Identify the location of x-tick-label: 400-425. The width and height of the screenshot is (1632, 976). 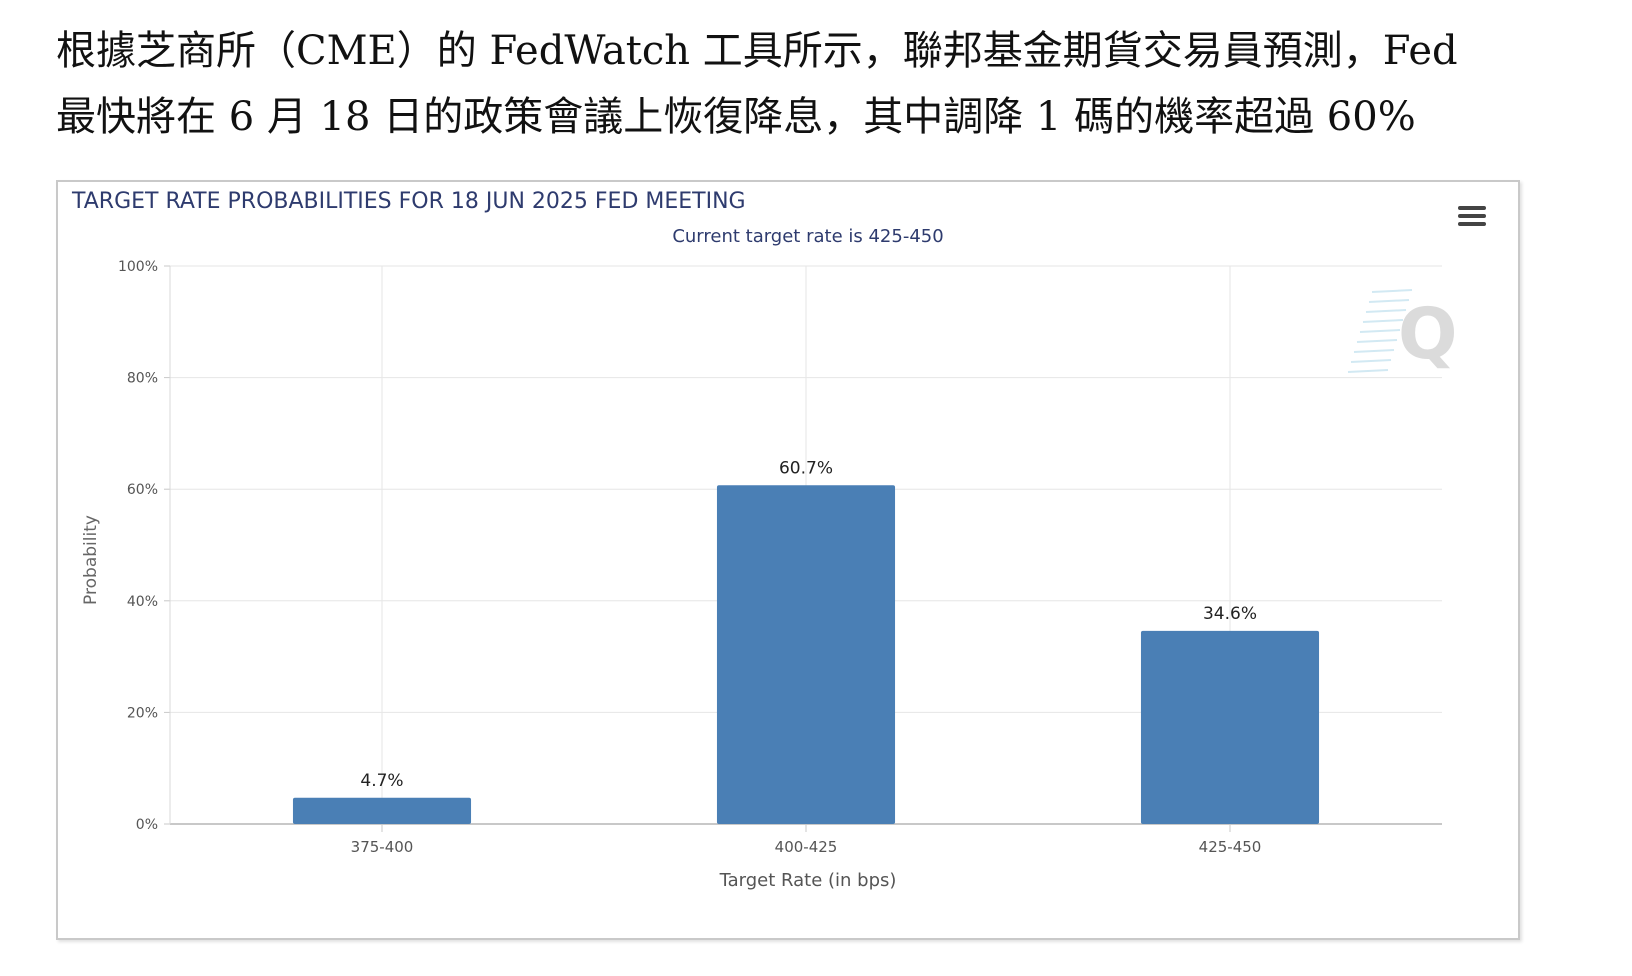
(806, 847).